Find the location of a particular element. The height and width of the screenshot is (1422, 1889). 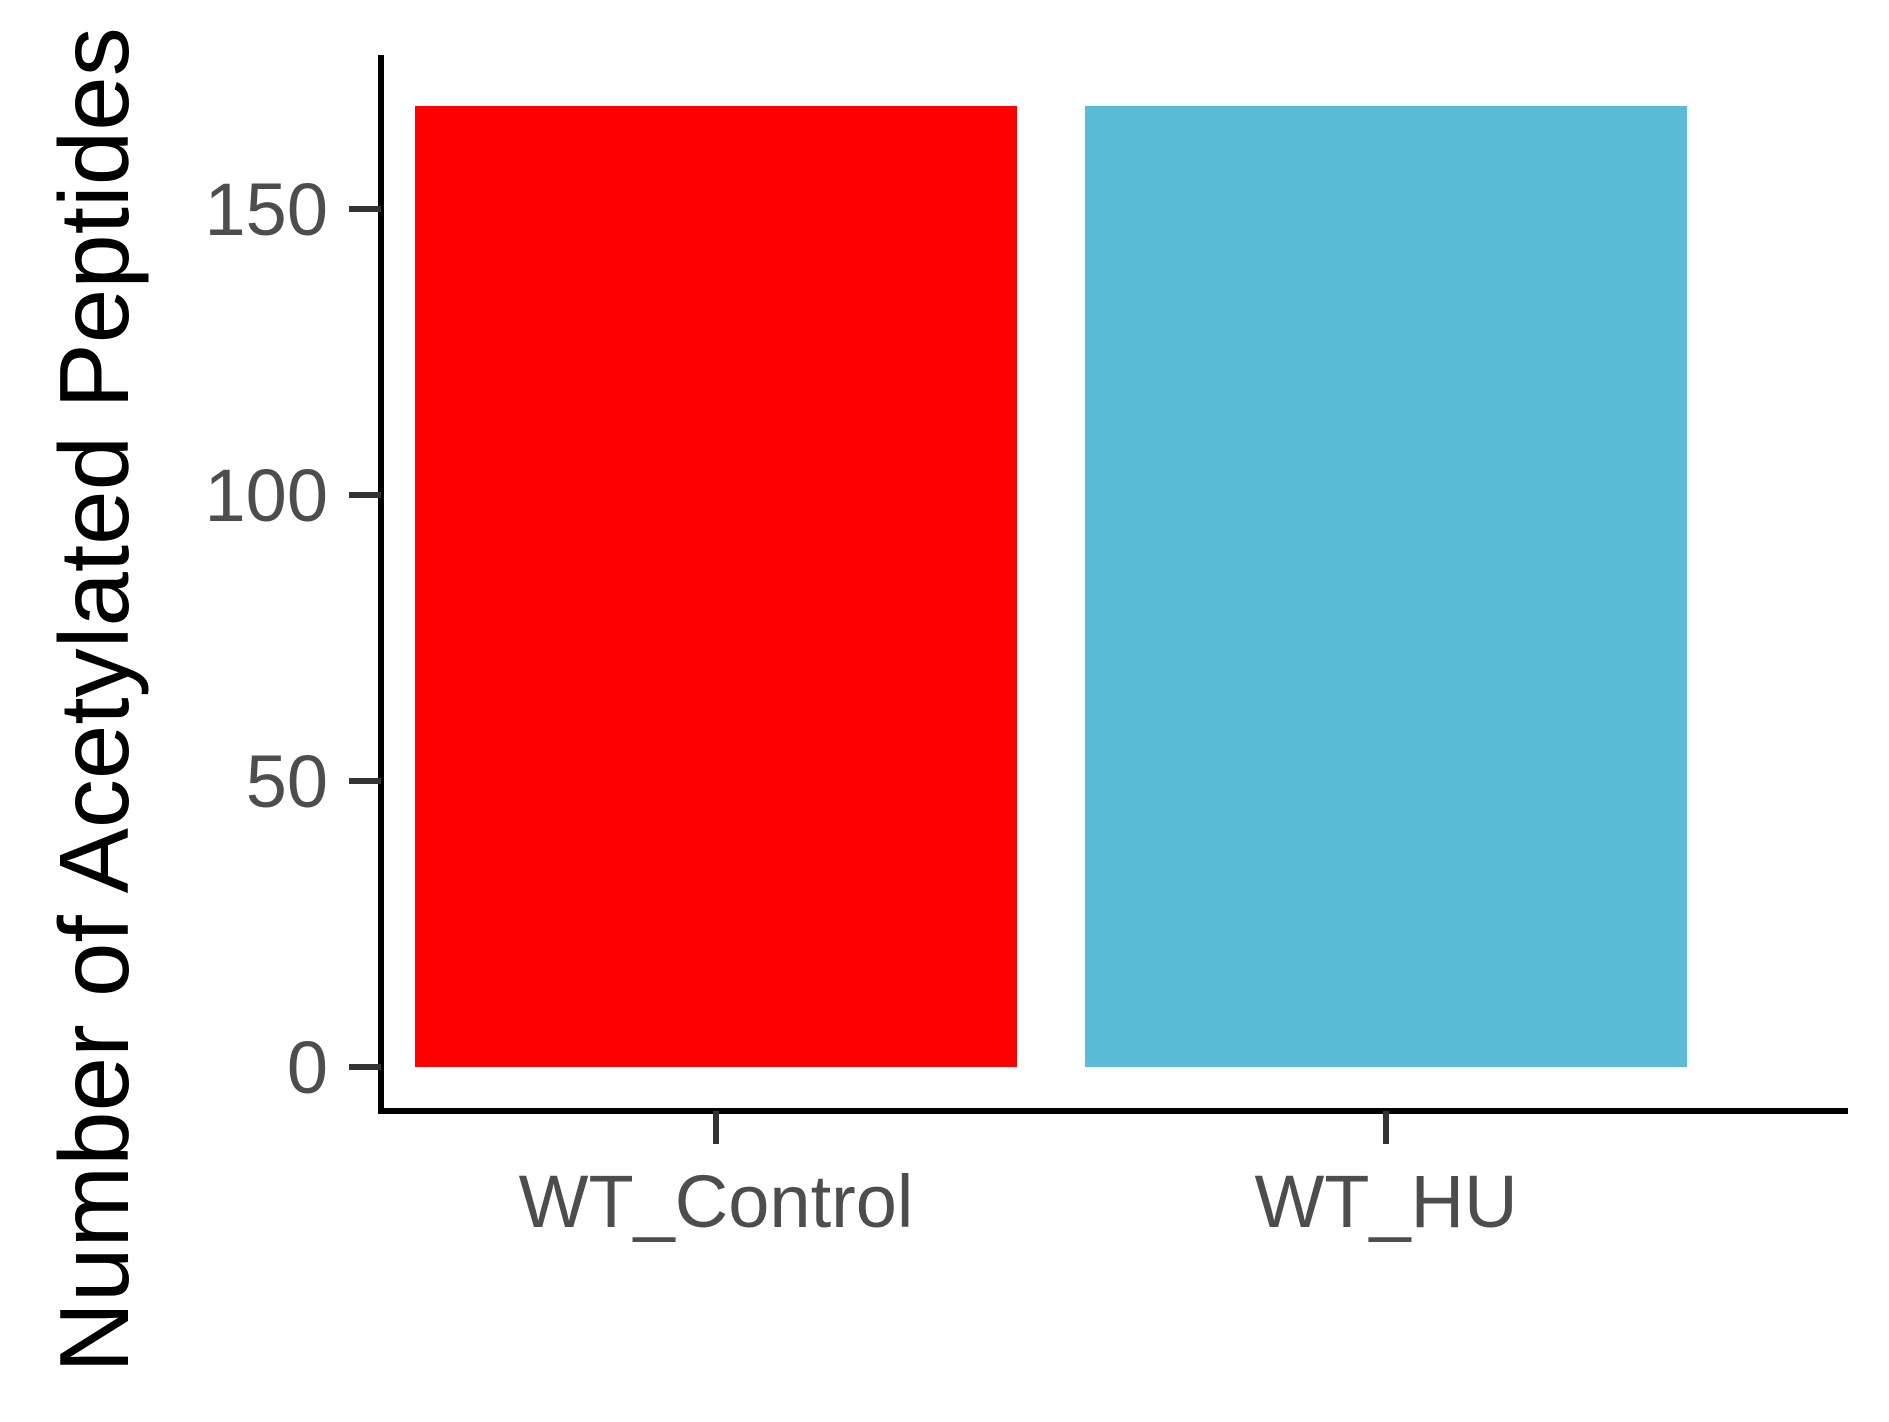

y-tick-label: 100 is located at coordinates (266, 495).